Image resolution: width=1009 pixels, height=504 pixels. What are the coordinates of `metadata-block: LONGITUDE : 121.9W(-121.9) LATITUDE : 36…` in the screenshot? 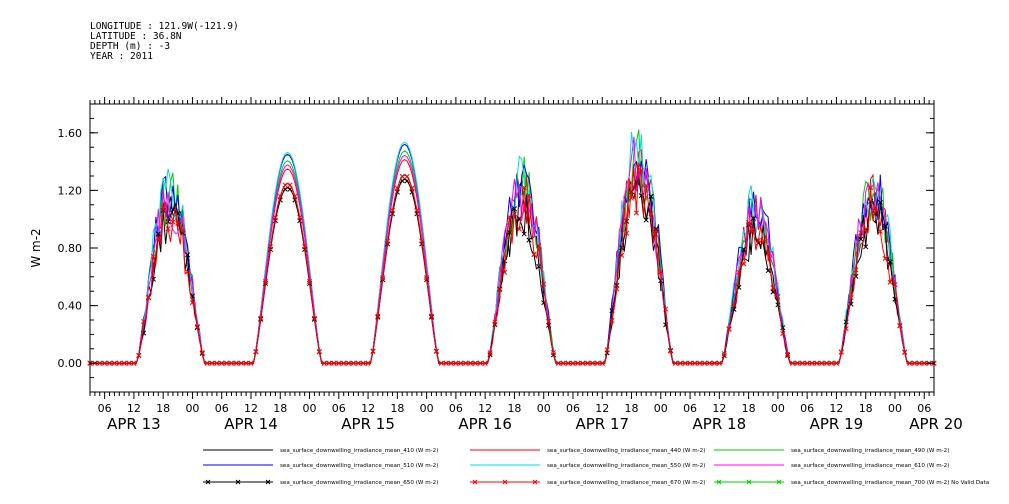 It's located at (164, 42).